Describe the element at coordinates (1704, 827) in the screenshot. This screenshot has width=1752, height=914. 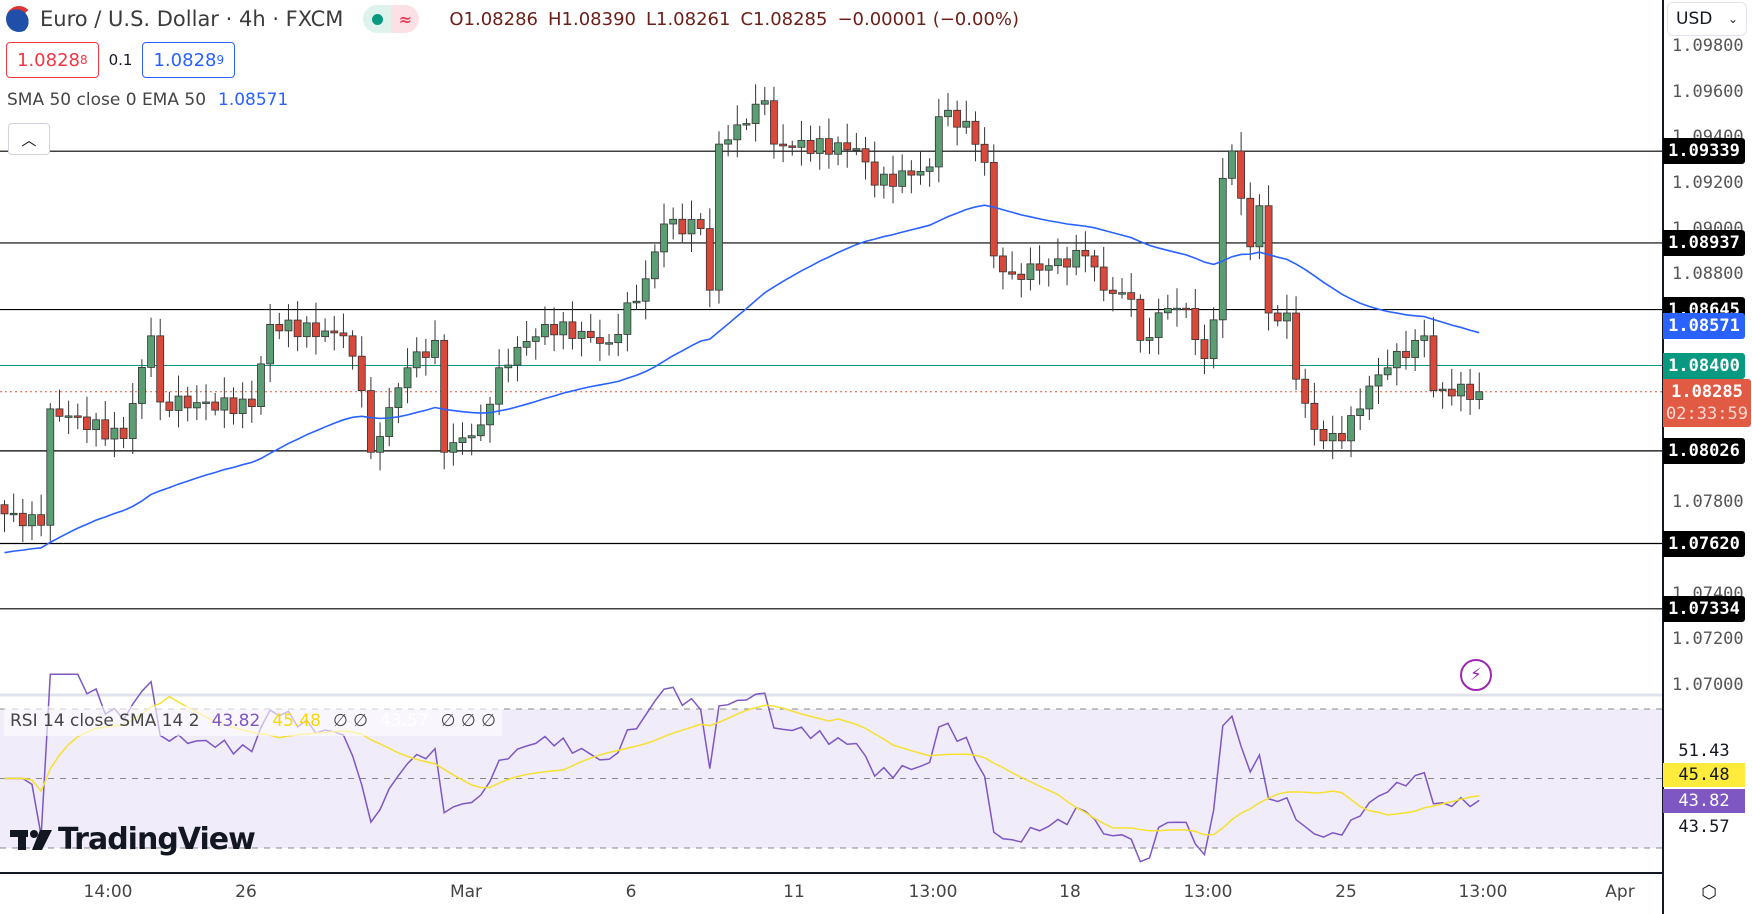
I see `rsi-axis-label: 43.57` at that location.